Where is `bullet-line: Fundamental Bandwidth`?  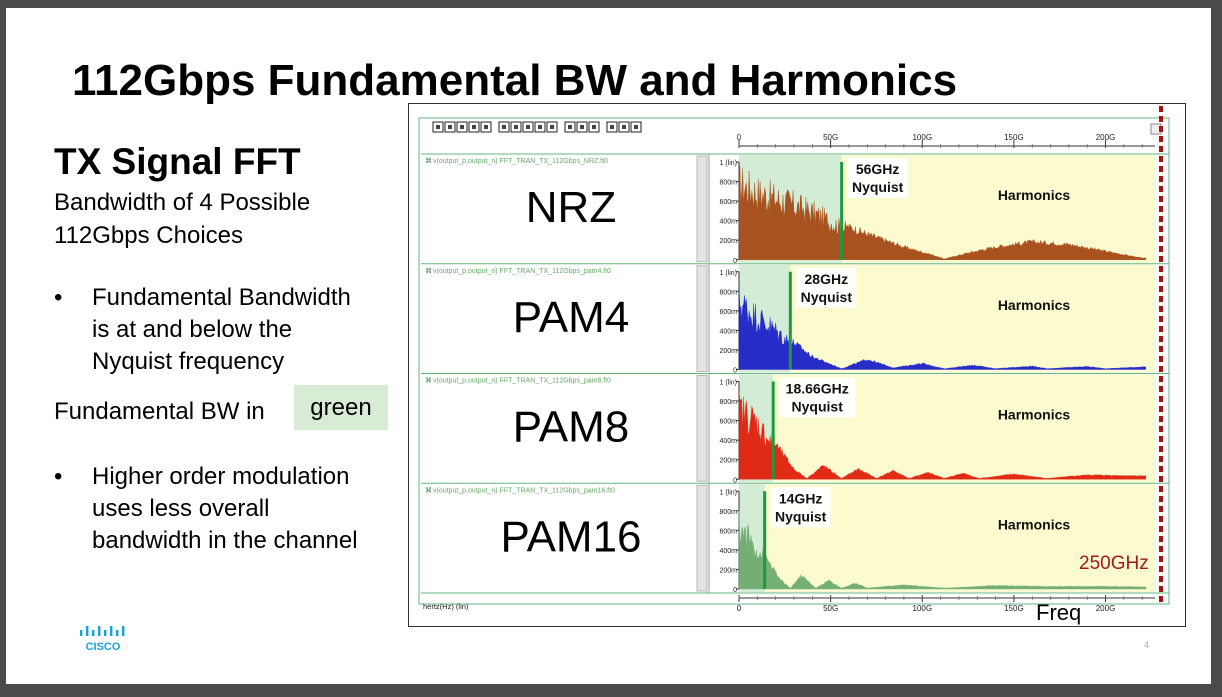 bullet-line: Fundamental Bandwidth is located at coordinates (221, 297).